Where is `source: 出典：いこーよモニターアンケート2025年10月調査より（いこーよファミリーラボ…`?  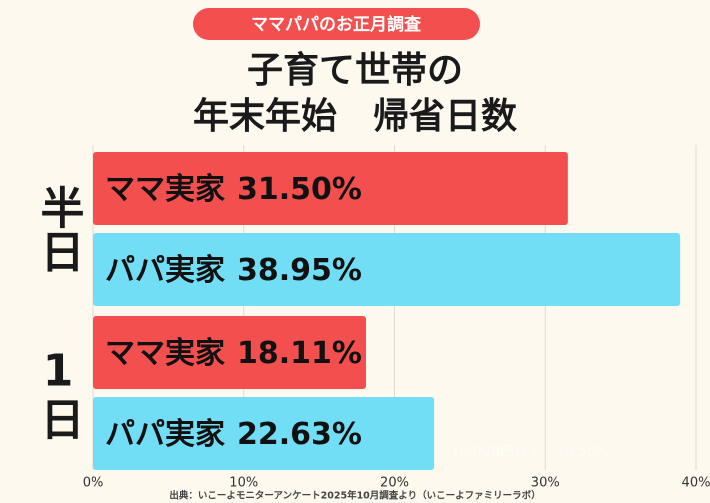
source: 出典：いこーよモニターアンケート2025年10月調査より（いこーよファミリーラボ… is located at coordinates (354, 496).